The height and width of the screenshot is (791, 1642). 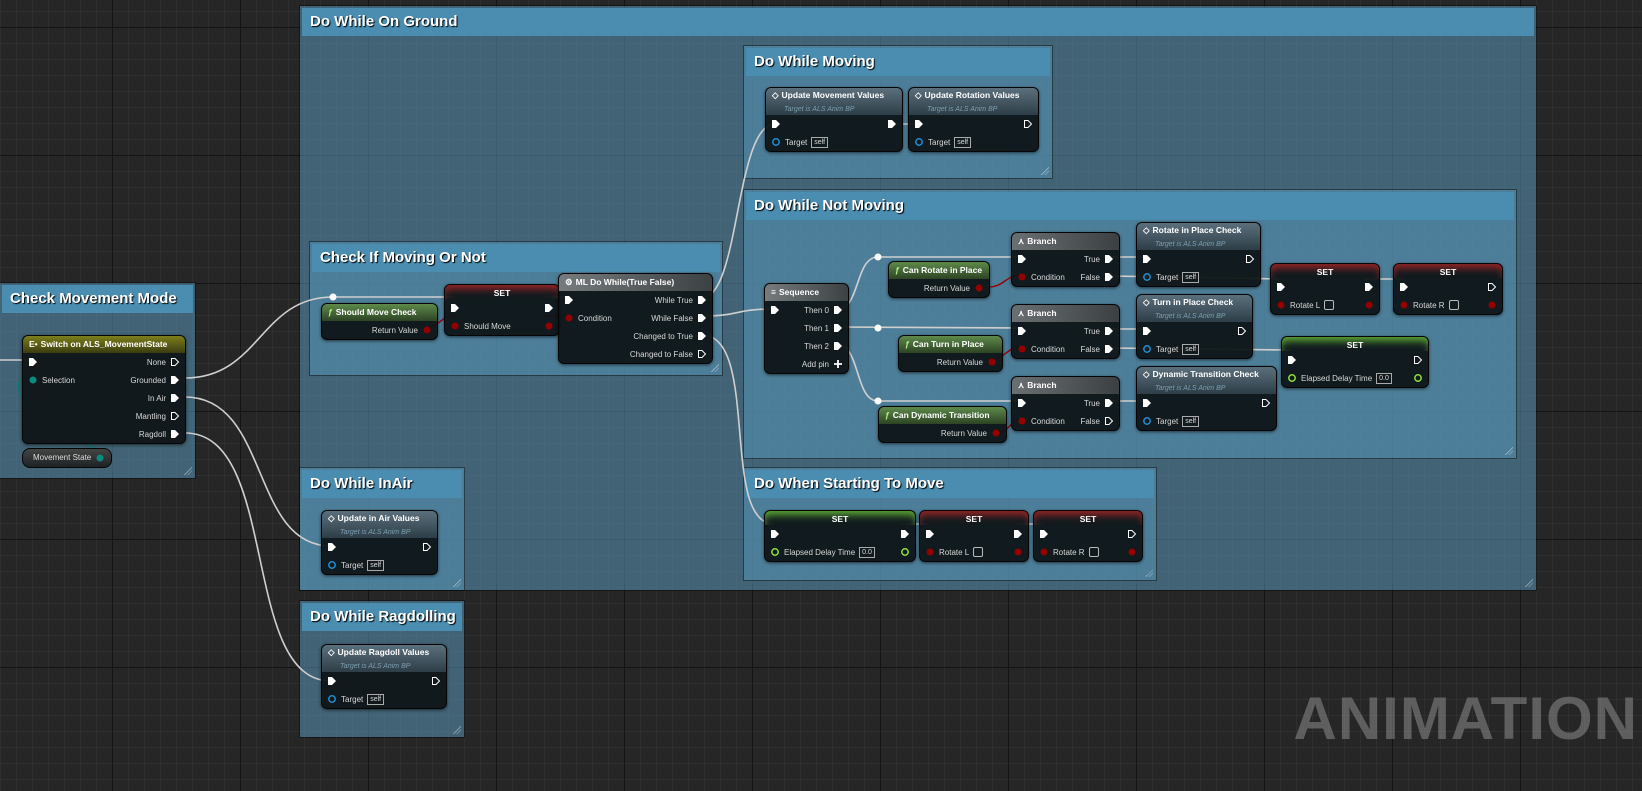 What do you see at coordinates (1448, 289) in the screenshot?
I see `node-set-rr: SET Rotate R` at bounding box center [1448, 289].